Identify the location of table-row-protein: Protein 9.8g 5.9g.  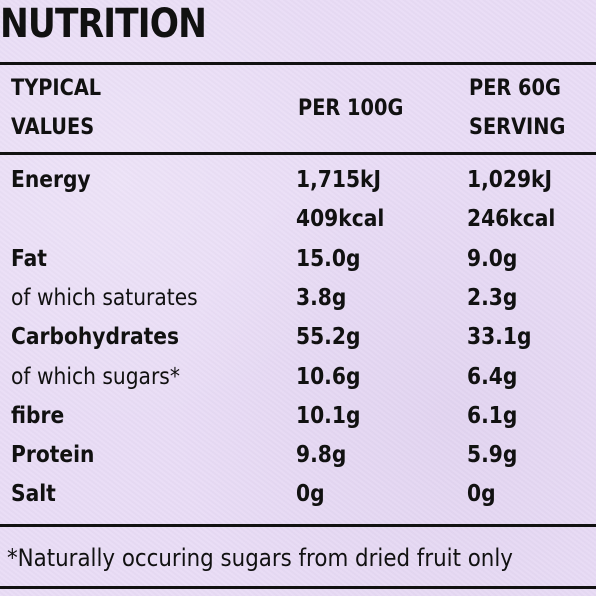
(298, 455).